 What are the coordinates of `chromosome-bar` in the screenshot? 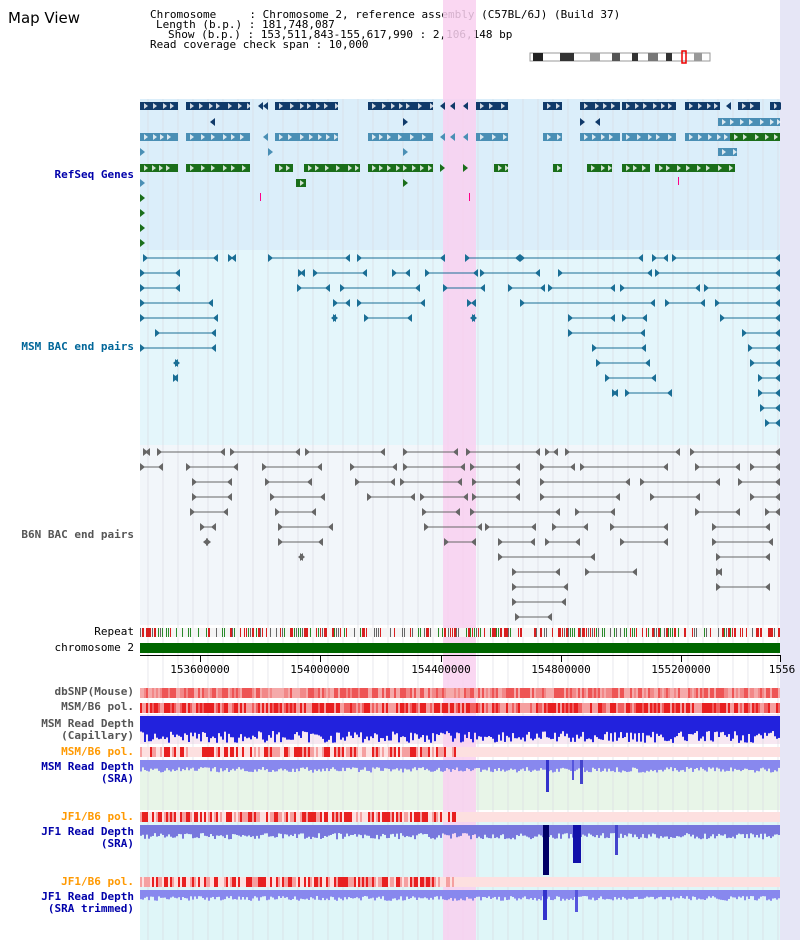 It's located at (460, 648).